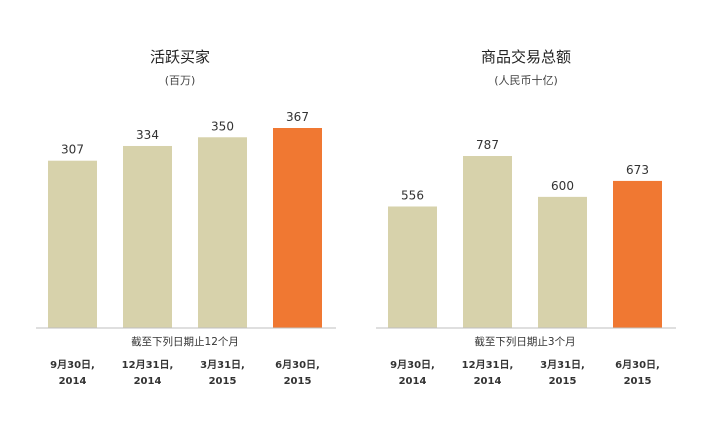 The image size is (712, 425). What do you see at coordinates (524, 341) in the screenshot?
I see `x-axis-label: 截至下列日期止3个月` at bounding box center [524, 341].